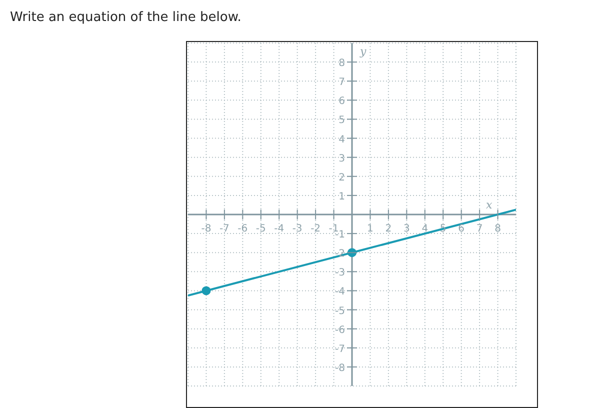 This screenshot has width=590, height=408. What do you see at coordinates (340, 349) in the screenshot?
I see `y-tick-label: -7` at bounding box center [340, 349].